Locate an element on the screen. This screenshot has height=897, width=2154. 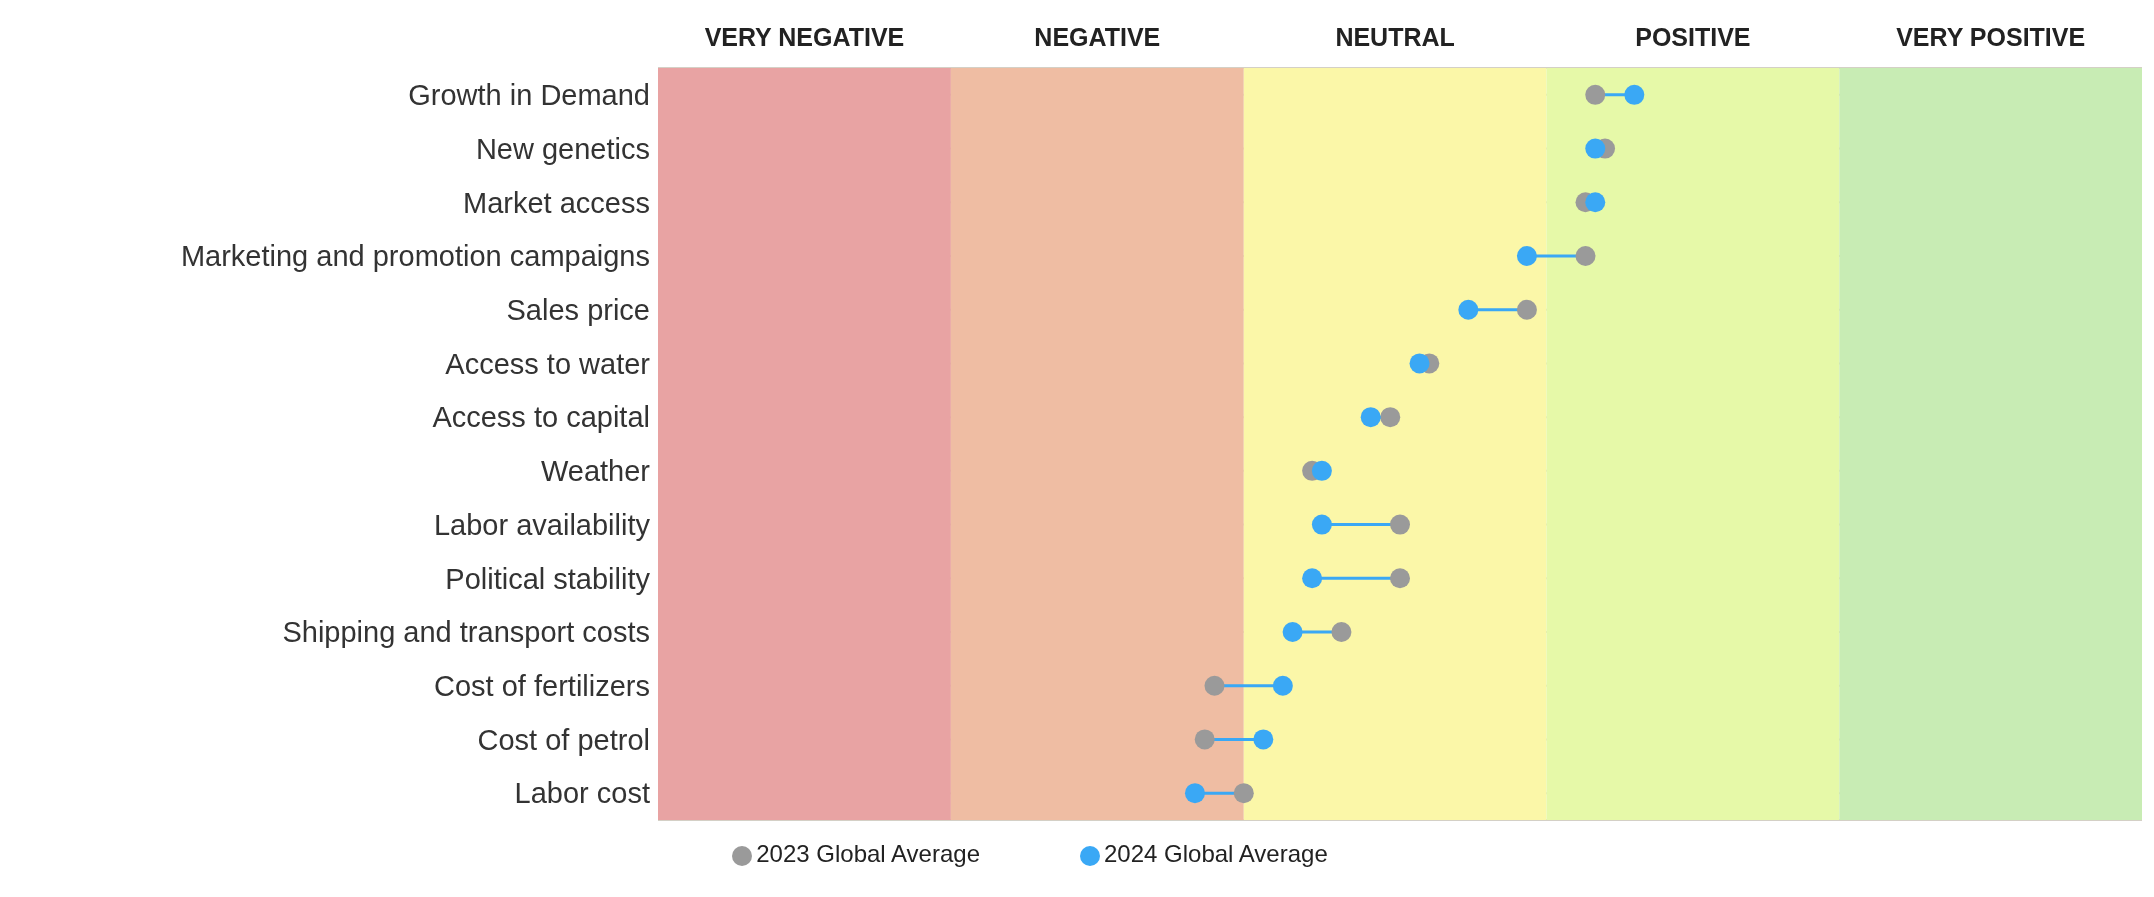
band-label: VERY NEGATIVE is located at coordinates (804, 37).